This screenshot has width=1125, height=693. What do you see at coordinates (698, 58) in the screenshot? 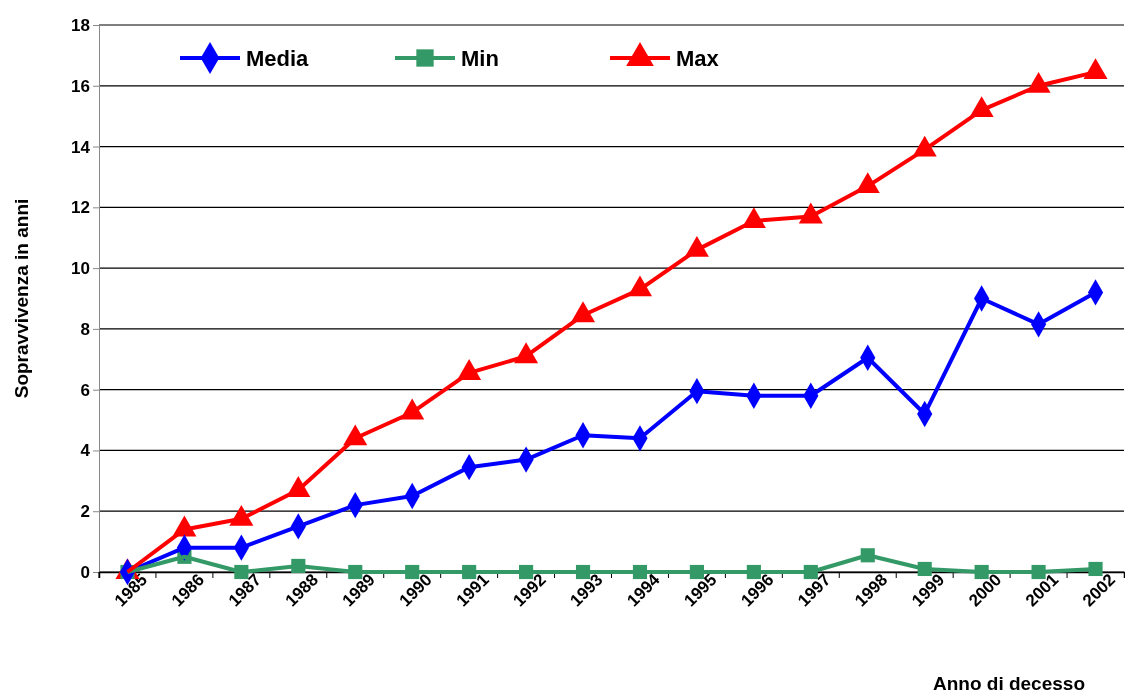
I see `legend-label: Max` at bounding box center [698, 58].